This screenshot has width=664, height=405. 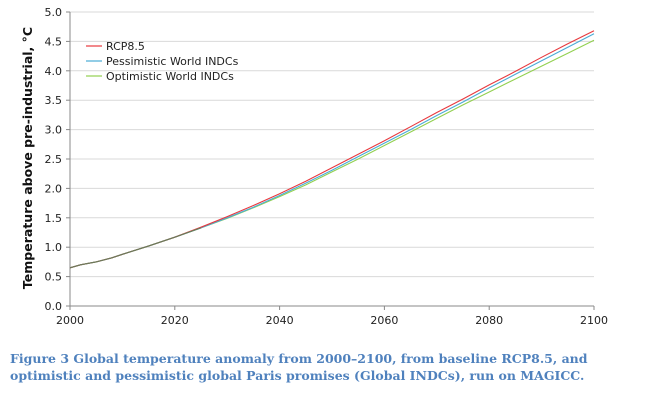 I want to click on x-tick-label: 2060, so click(x=384, y=320).